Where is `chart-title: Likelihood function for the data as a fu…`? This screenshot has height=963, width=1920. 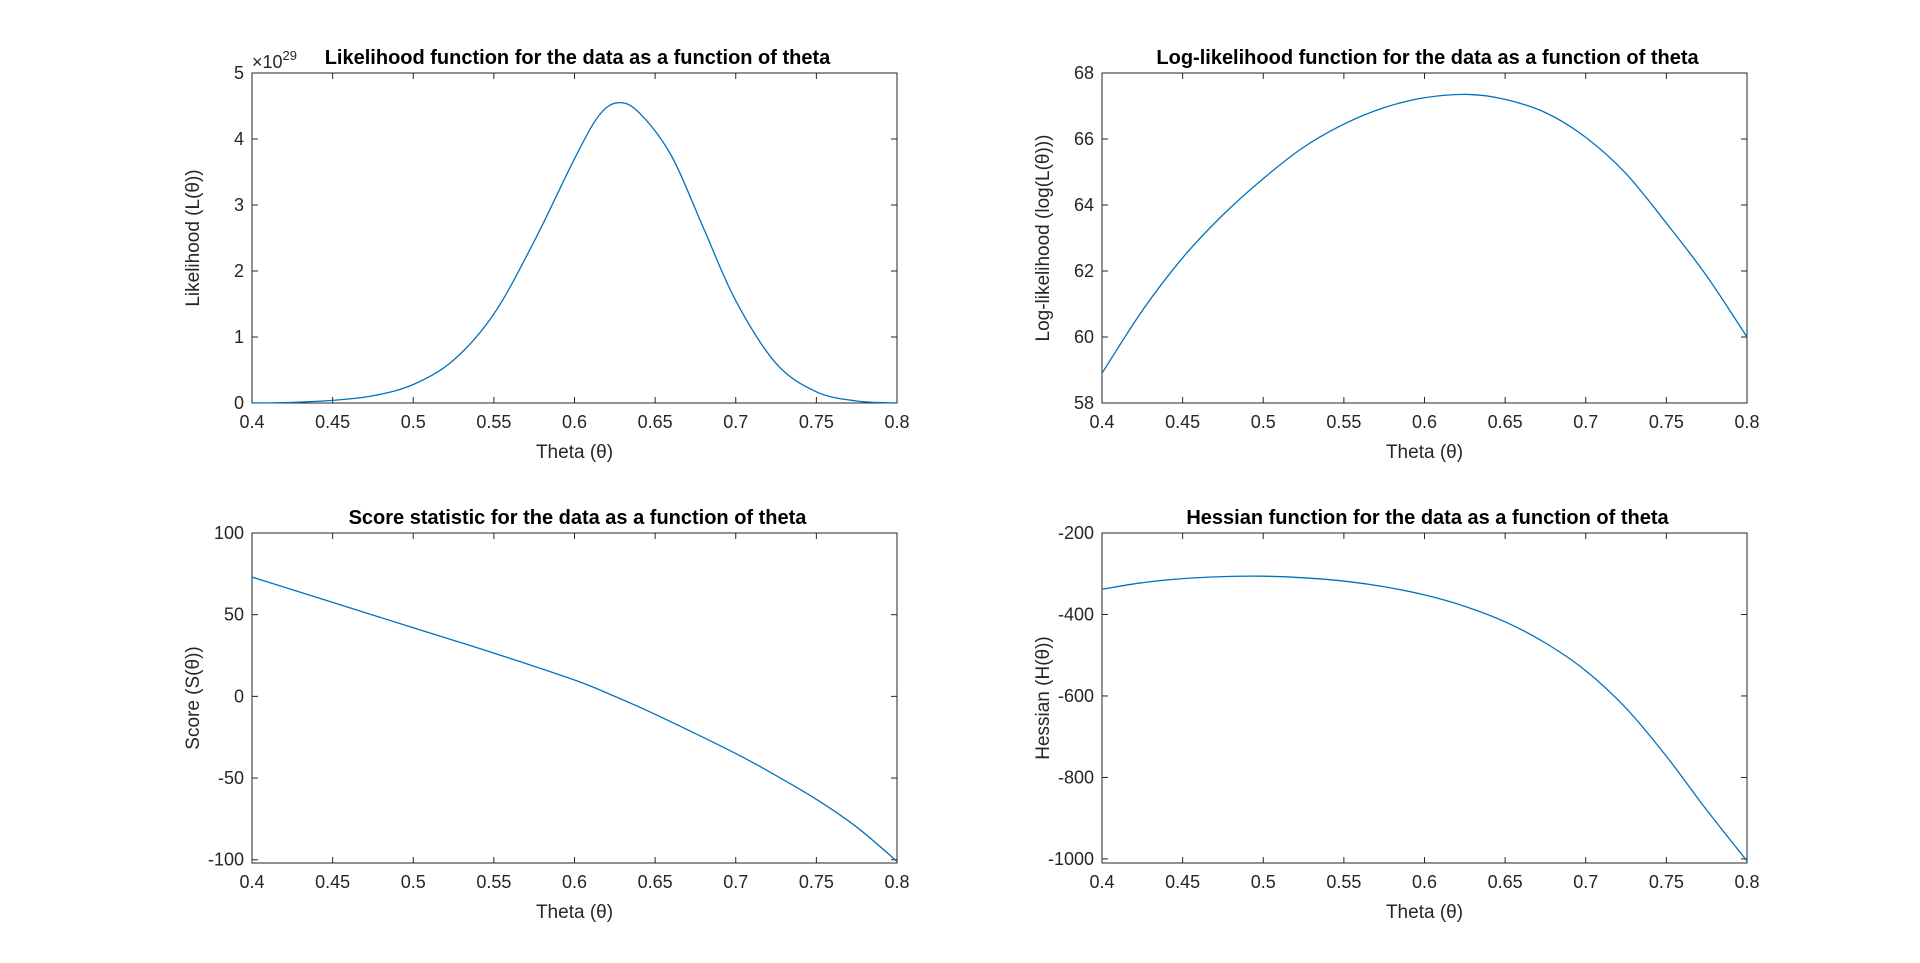 chart-title: Likelihood function for the data as a fu… is located at coordinates (578, 58).